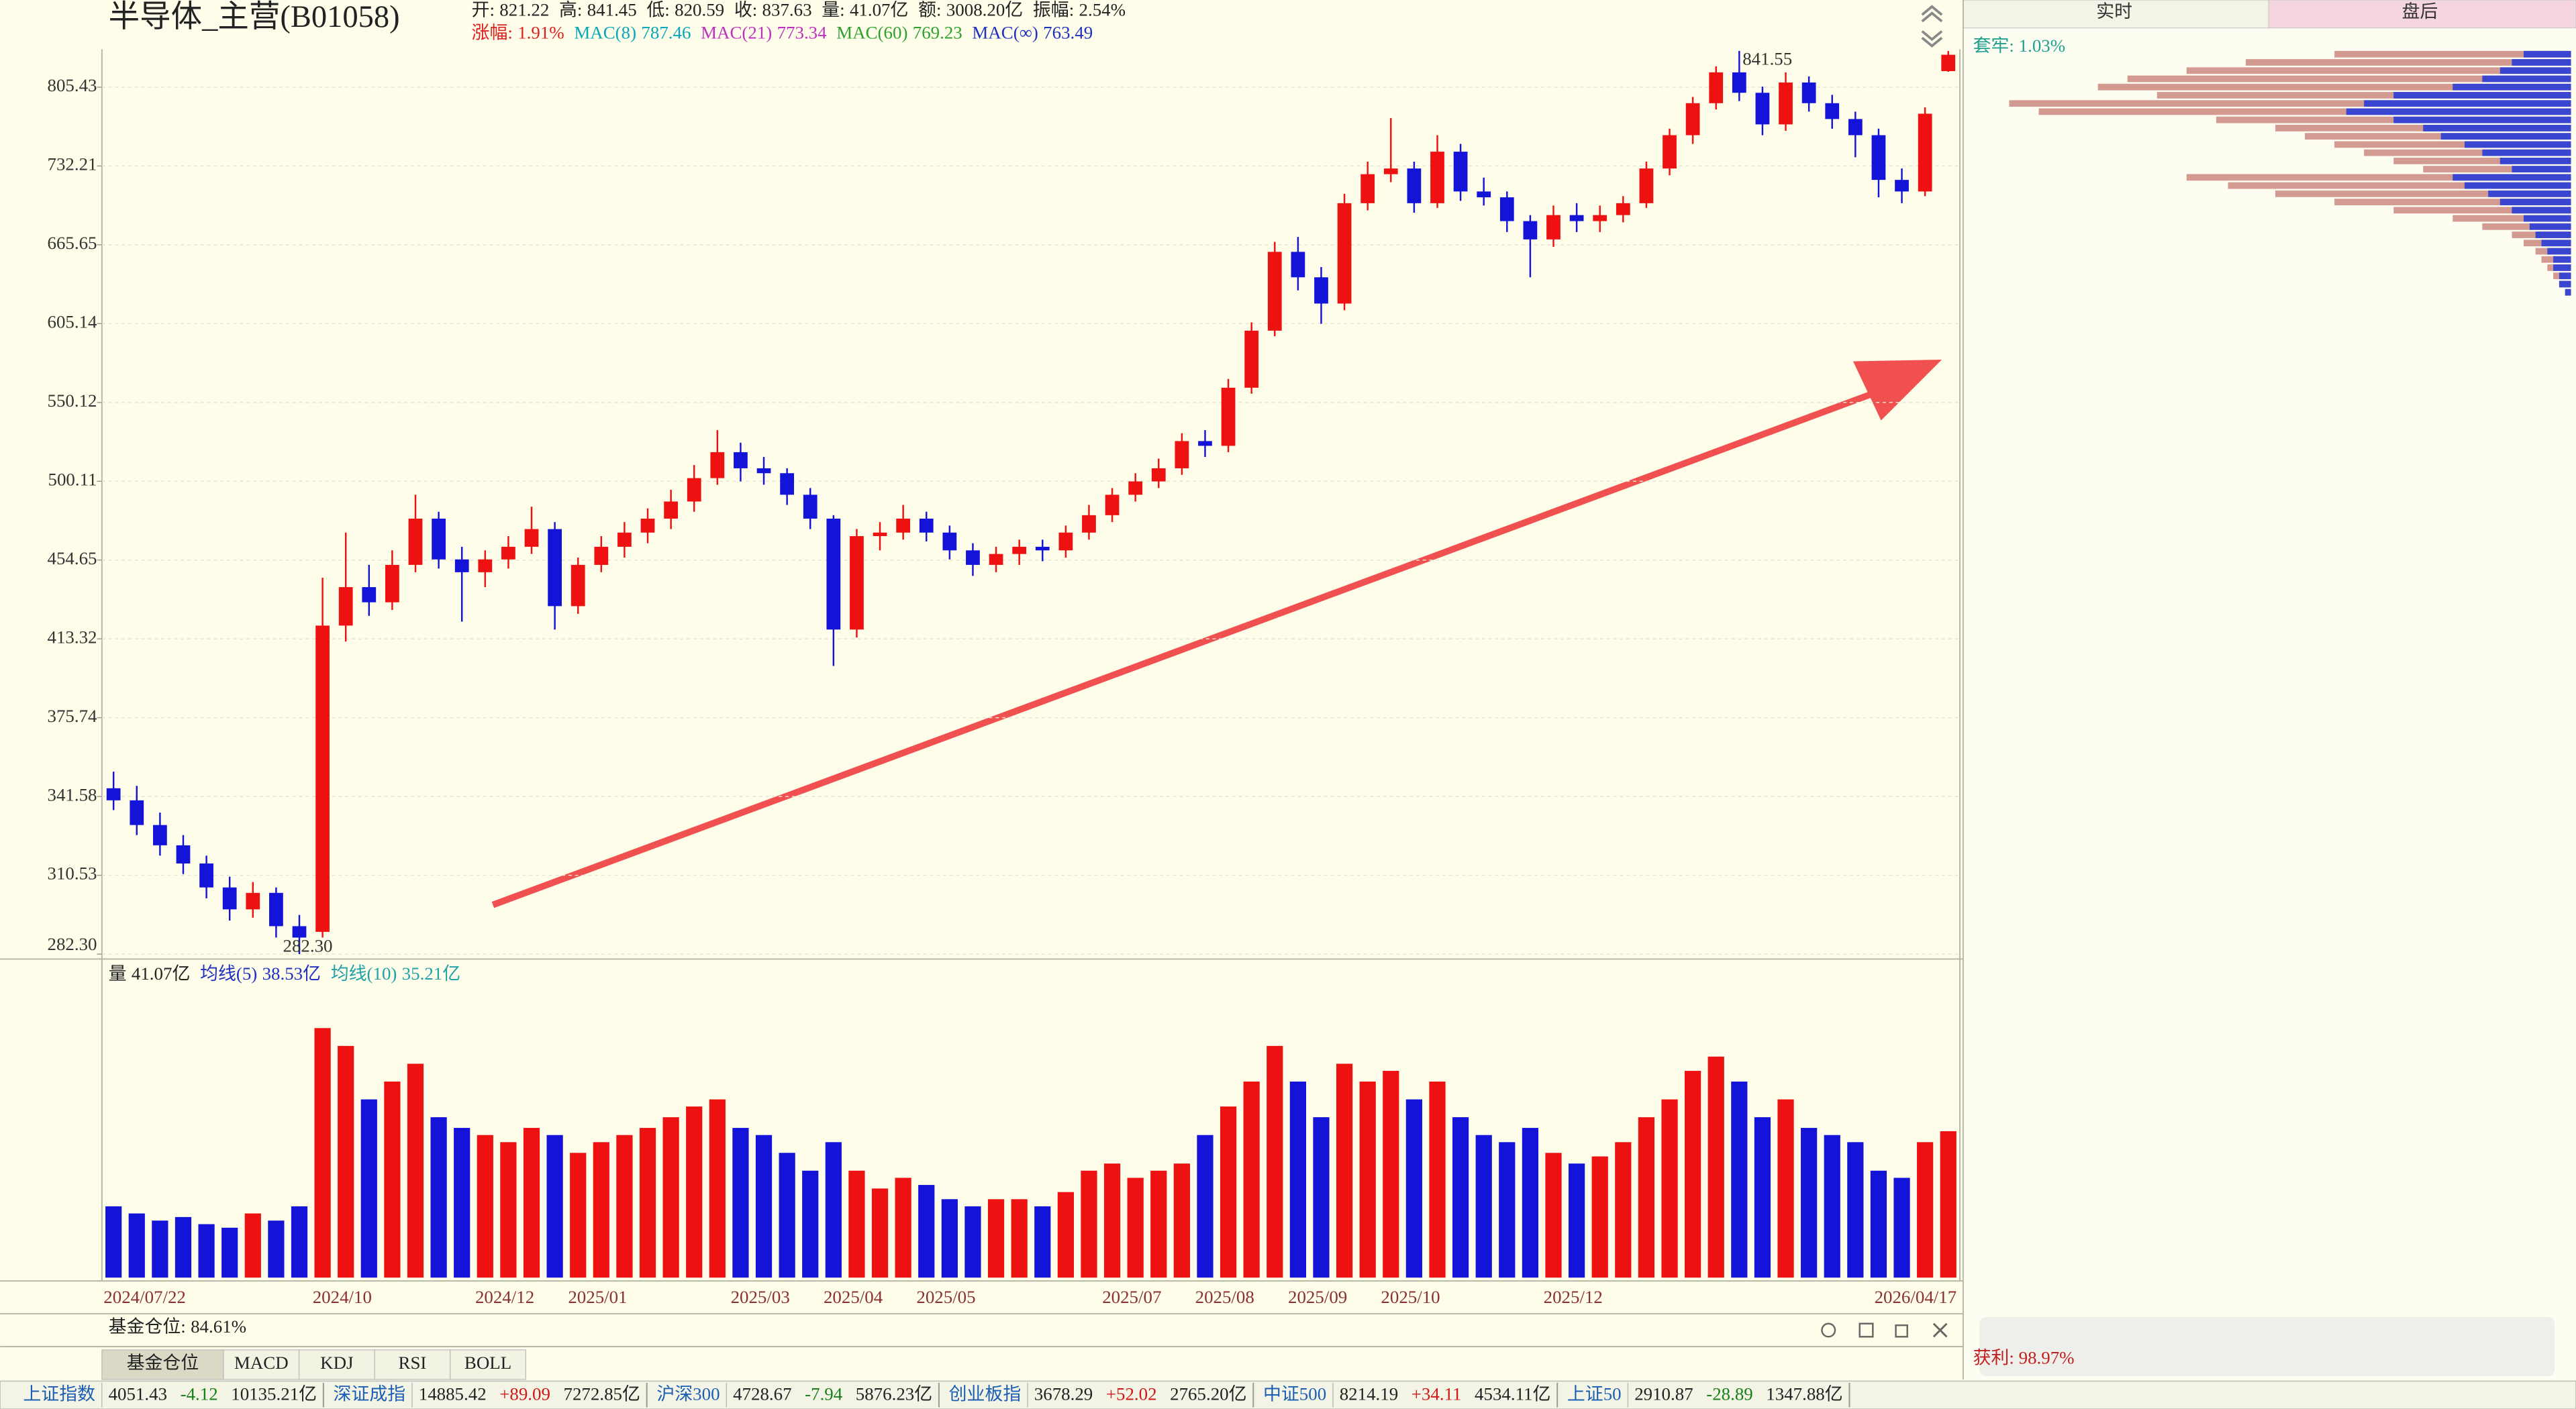  I want to click on profit-ratio: 获利: 98.97%, so click(2024, 1358).